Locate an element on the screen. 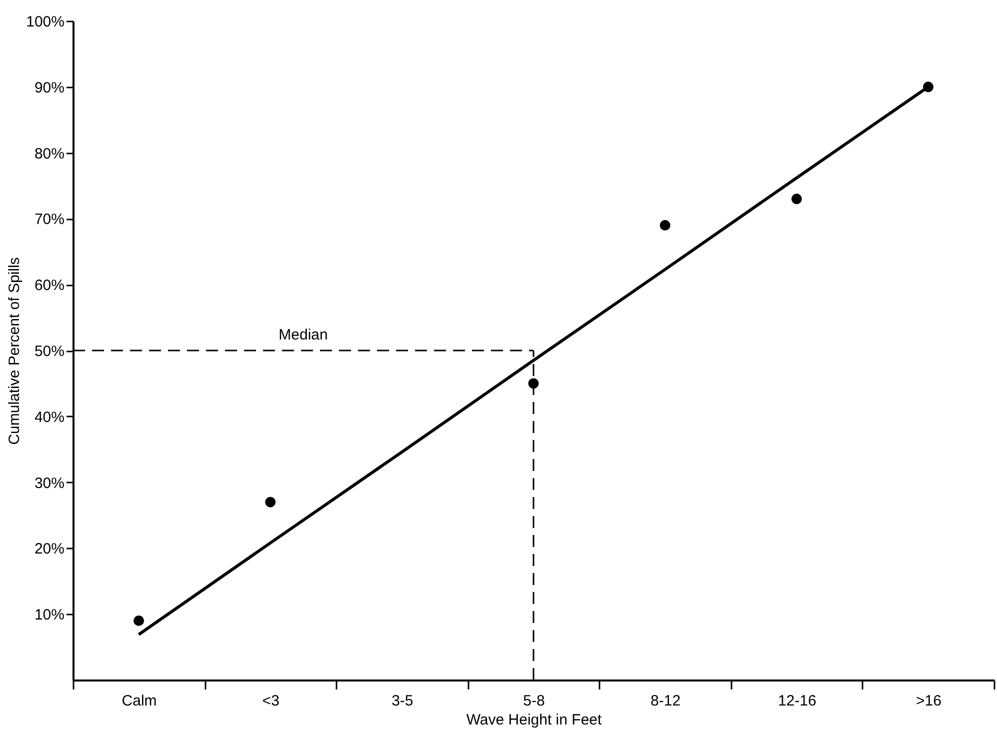 The image size is (997, 733). y-tick-label: 50% is located at coordinates (49, 351).